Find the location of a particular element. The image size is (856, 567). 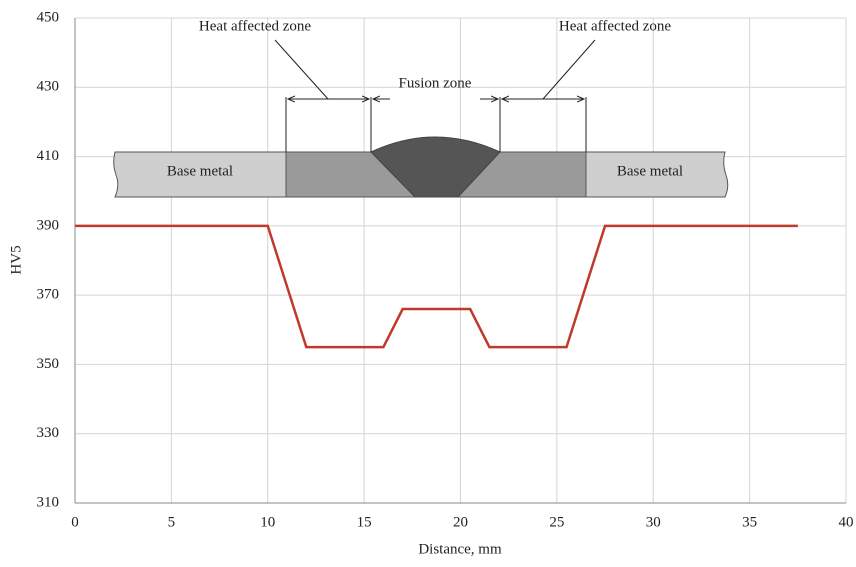

y-tick-label: 350 is located at coordinates (48, 364).